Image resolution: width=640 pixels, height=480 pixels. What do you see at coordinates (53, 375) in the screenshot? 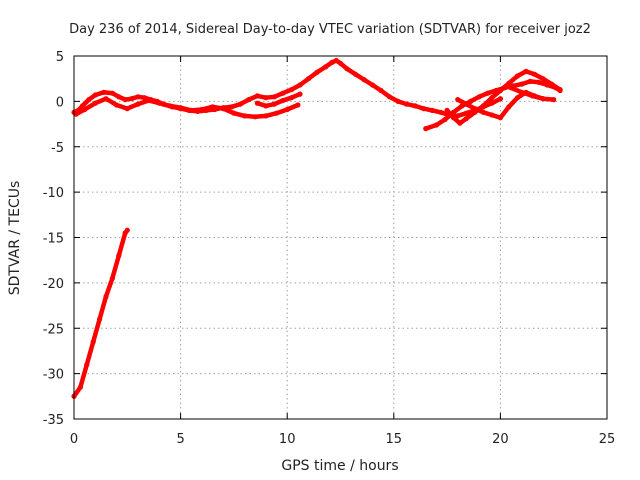
I see `y-tick-label: -30` at bounding box center [53, 375].